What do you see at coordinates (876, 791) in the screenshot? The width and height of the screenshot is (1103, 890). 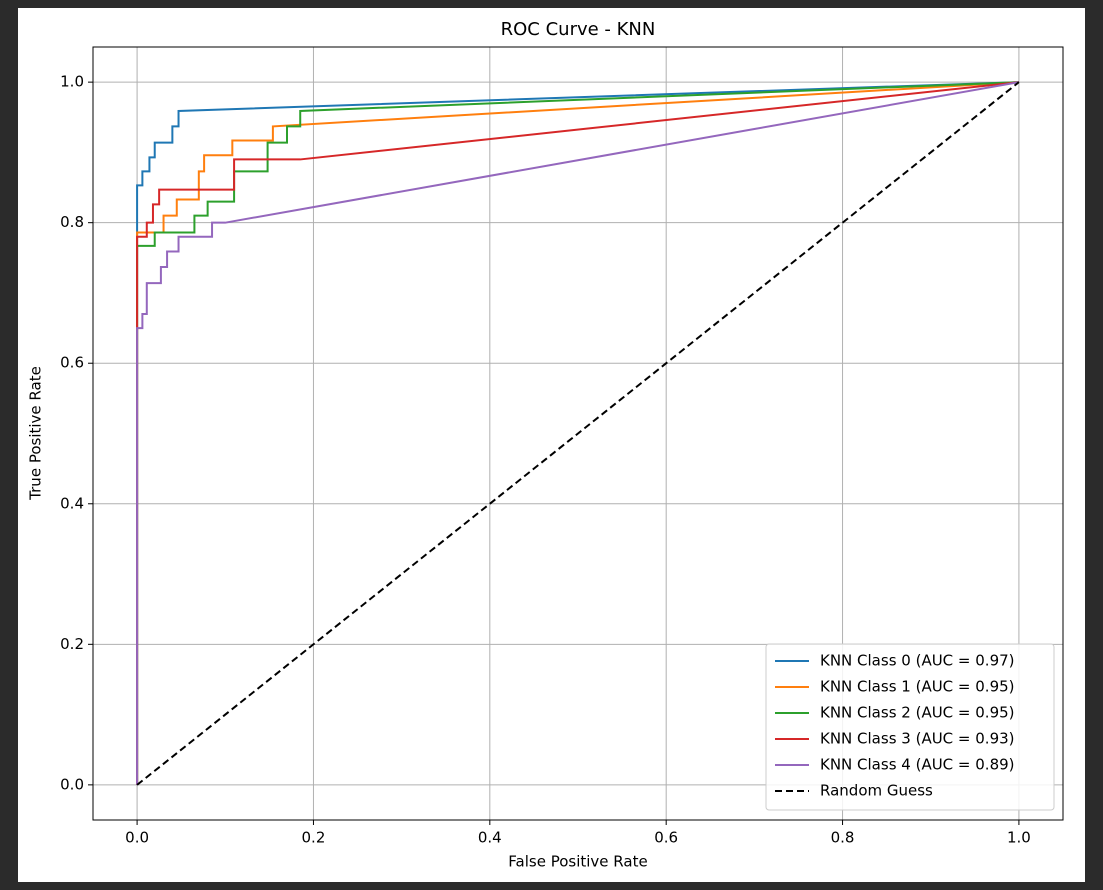 I see `legend-label: Random Guess` at bounding box center [876, 791].